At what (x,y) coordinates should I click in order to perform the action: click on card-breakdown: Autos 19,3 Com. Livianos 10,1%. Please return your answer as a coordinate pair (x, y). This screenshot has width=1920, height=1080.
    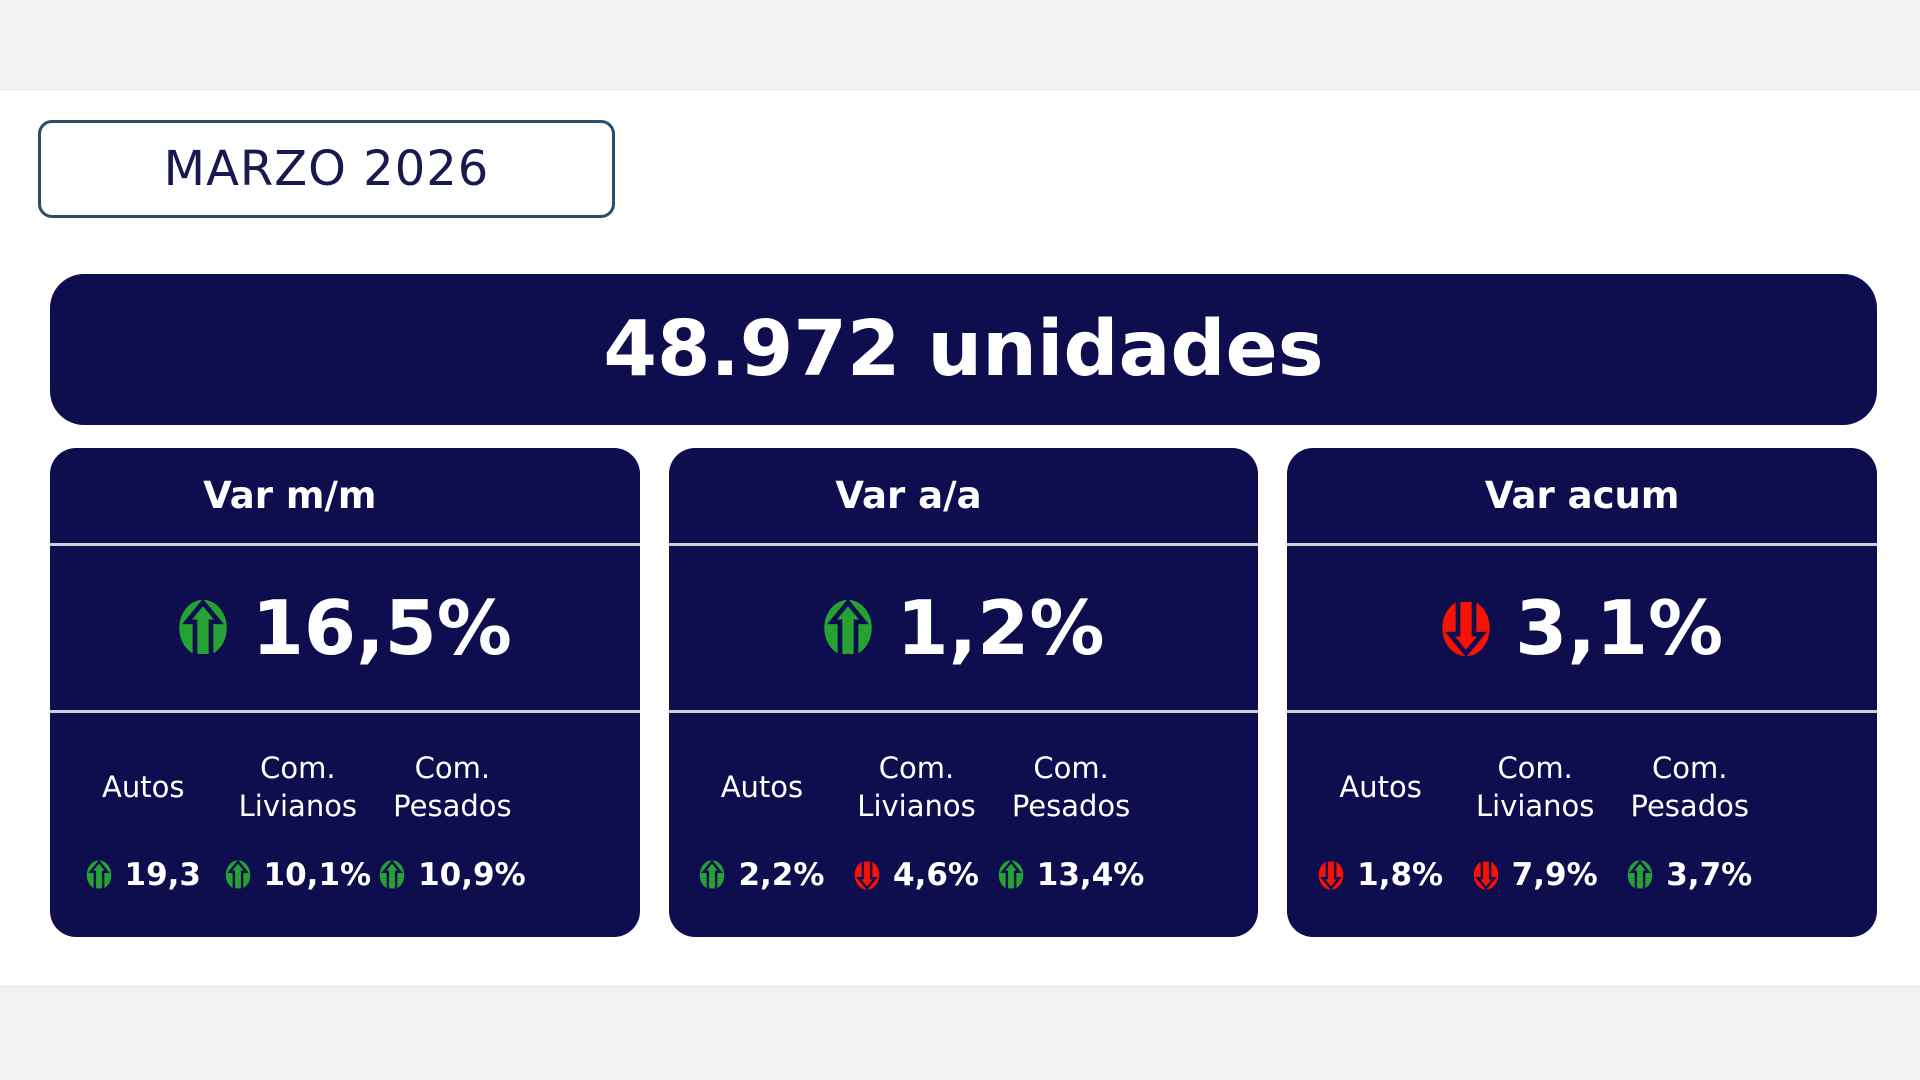
    Looking at the image, I should click on (345, 825).